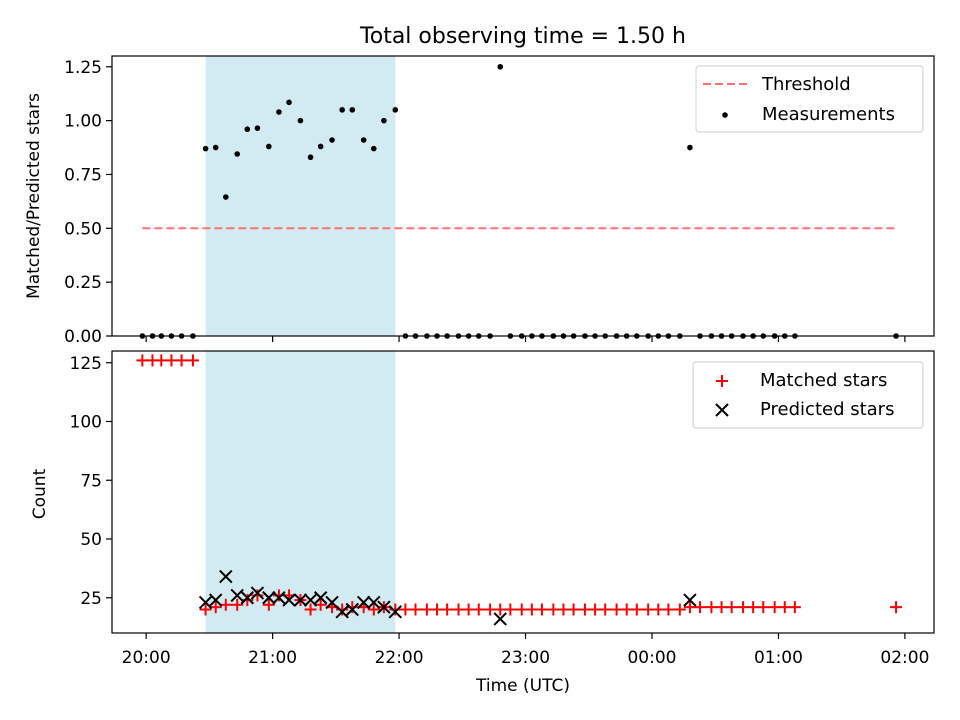  Describe the element at coordinates (300, 196) in the screenshot. I see `top-panel-shaded-region` at that location.